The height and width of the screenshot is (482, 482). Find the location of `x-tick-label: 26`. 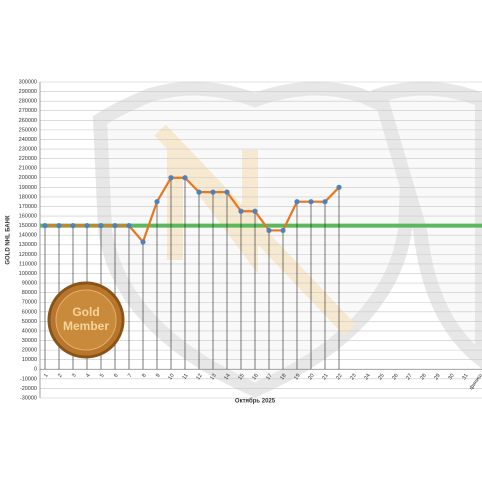

x-tick-label: 26 is located at coordinates (395, 377).